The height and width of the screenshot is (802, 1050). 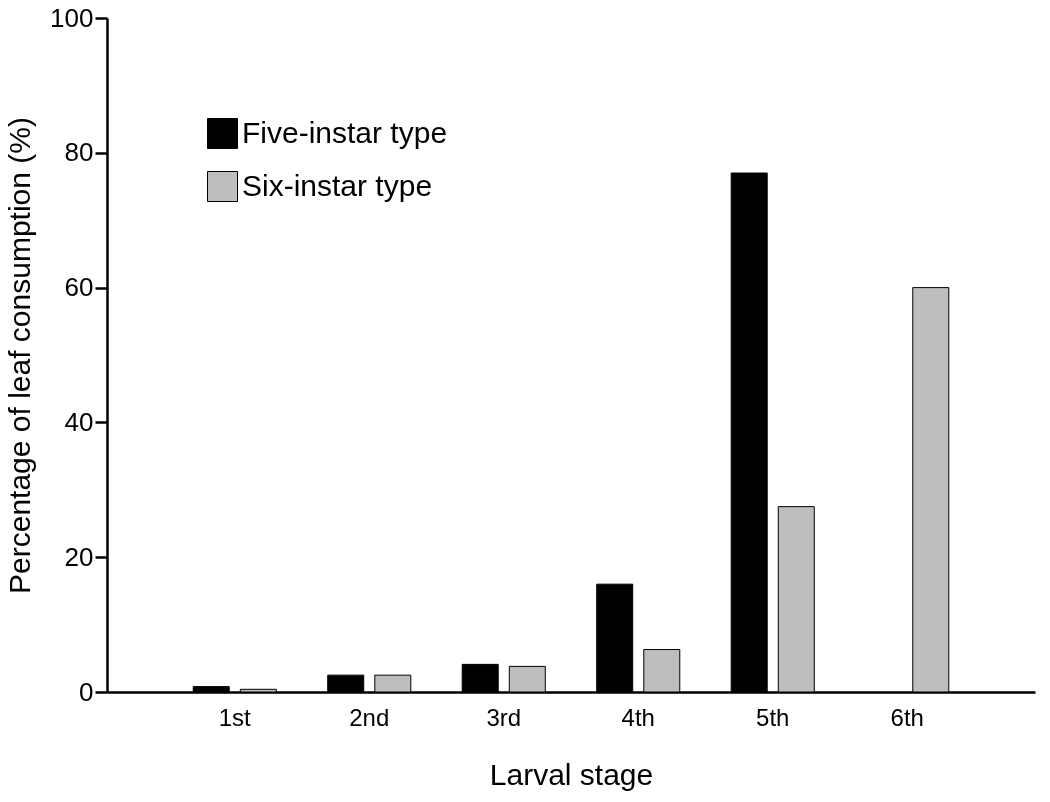 What do you see at coordinates (20, 355) in the screenshot?
I see `y-axis-title: Percentage of leaf consumption (%)` at bounding box center [20, 355].